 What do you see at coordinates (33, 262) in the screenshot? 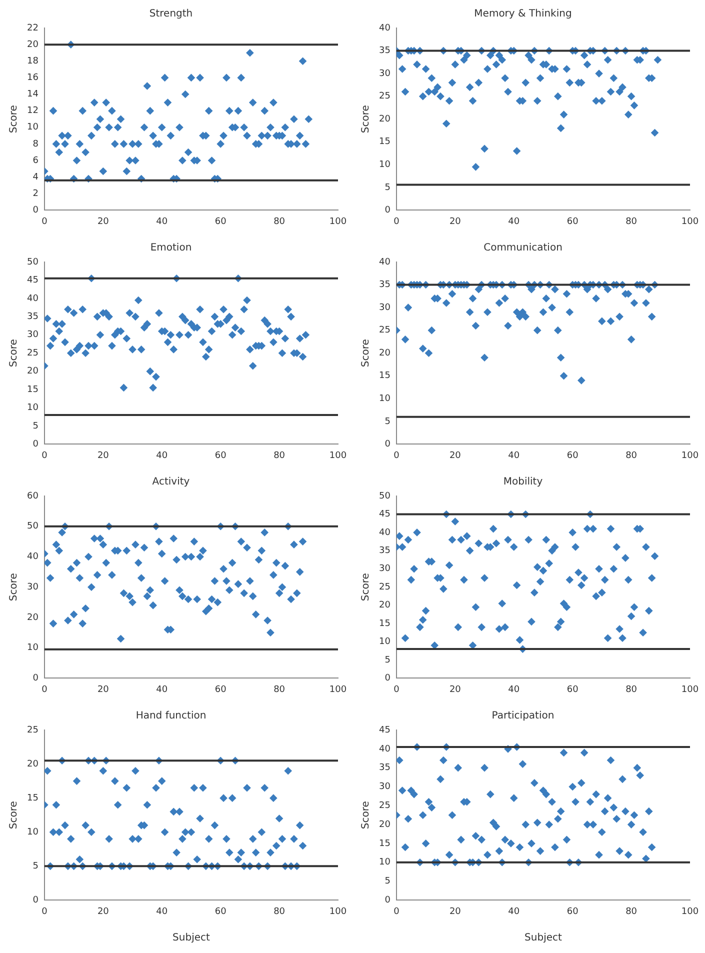
I see `y-tick-label: 50` at bounding box center [33, 262].